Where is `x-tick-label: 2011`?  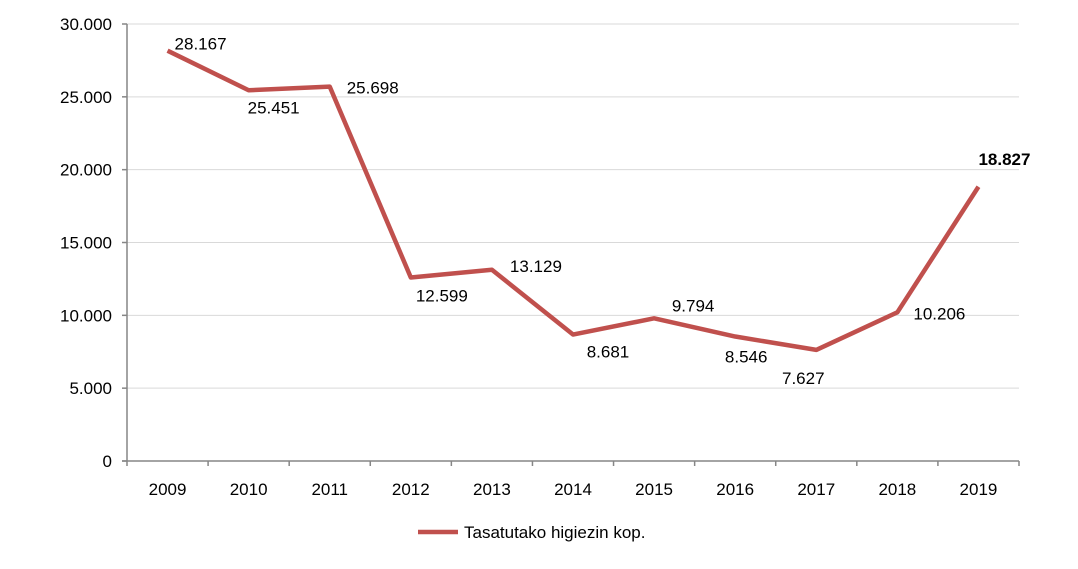
x-tick-label: 2011 is located at coordinates (329, 489).